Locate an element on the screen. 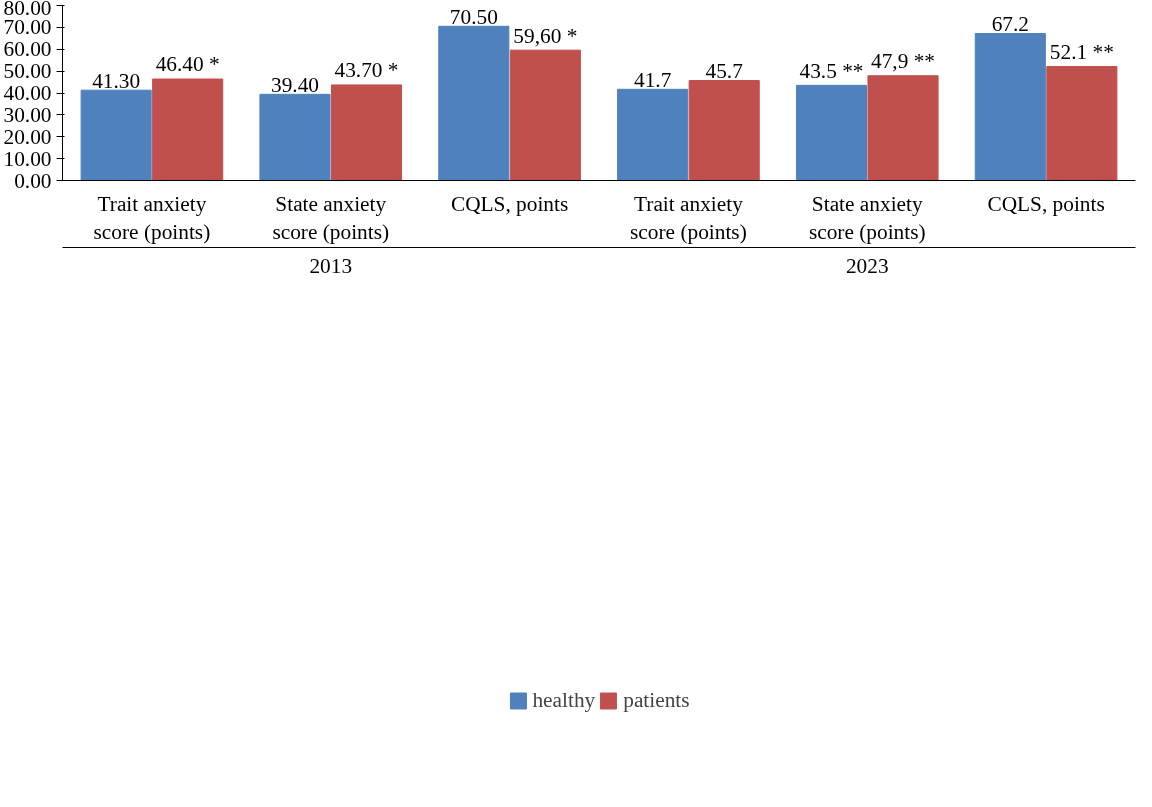  y-tick-label: 20.00 is located at coordinates (27, 136).